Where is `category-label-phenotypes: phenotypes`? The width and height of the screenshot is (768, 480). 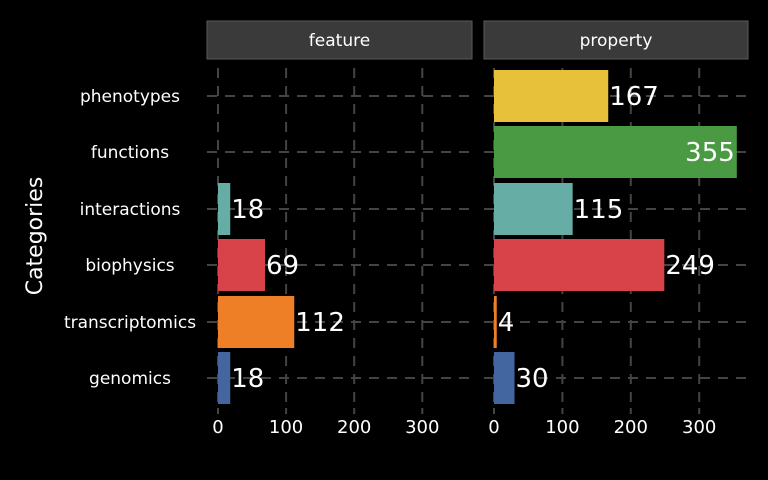
category-label-phenotypes: phenotypes is located at coordinates (130, 97).